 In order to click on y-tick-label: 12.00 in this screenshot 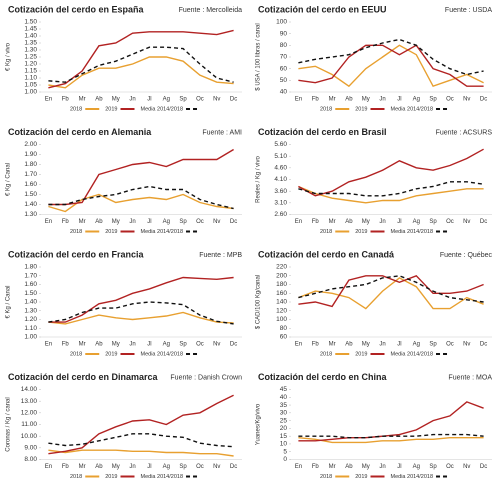, I will do `click(29, 413)`.